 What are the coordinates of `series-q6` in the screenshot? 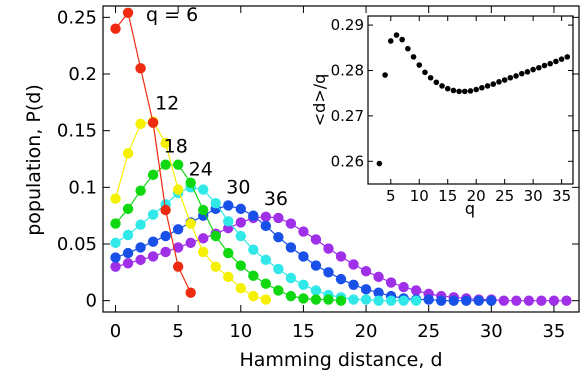 It's located at (153, 152).